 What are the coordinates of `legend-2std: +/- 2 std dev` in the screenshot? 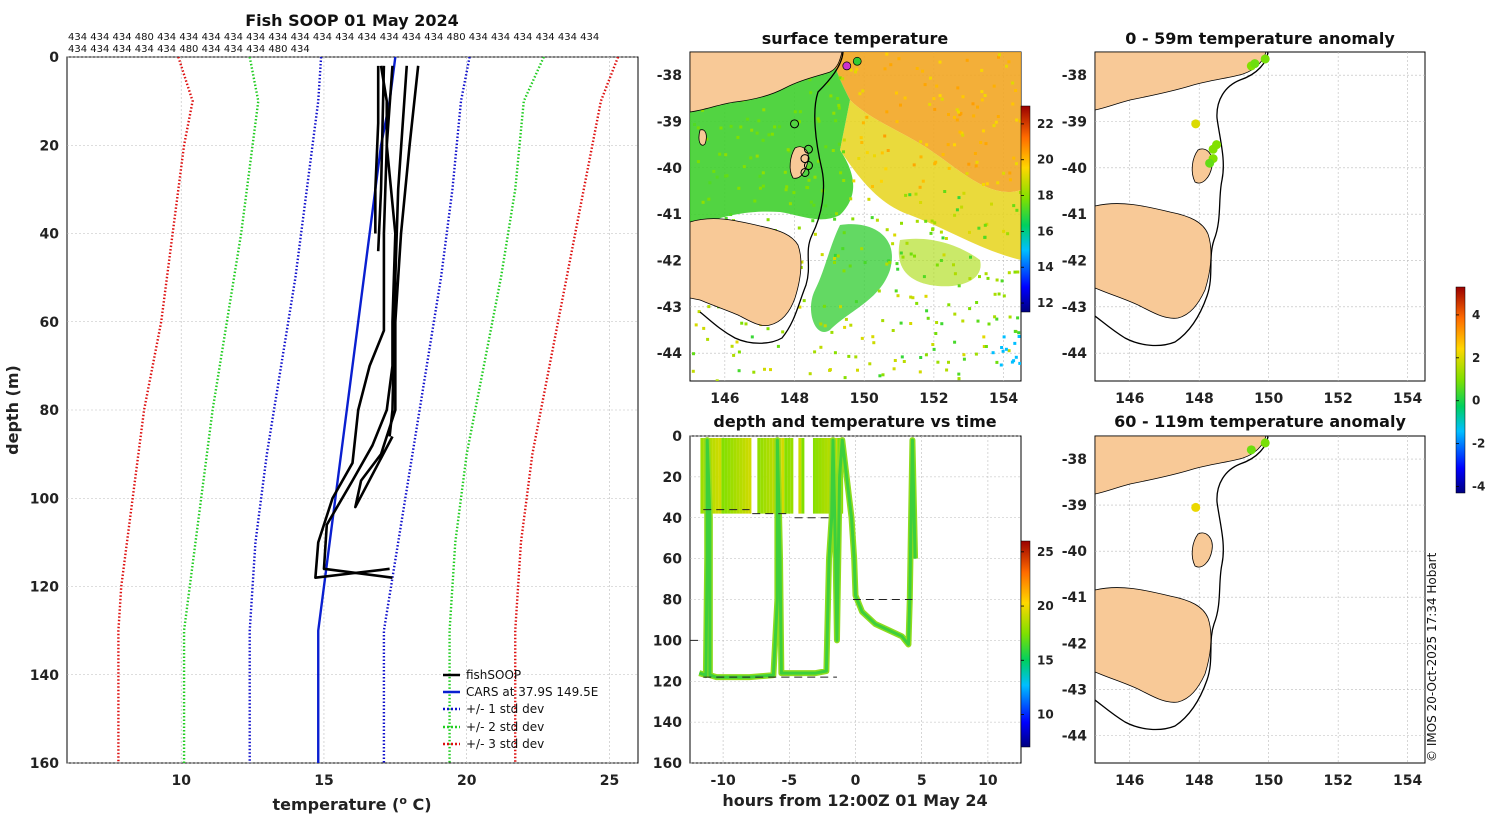 It's located at (505, 727).